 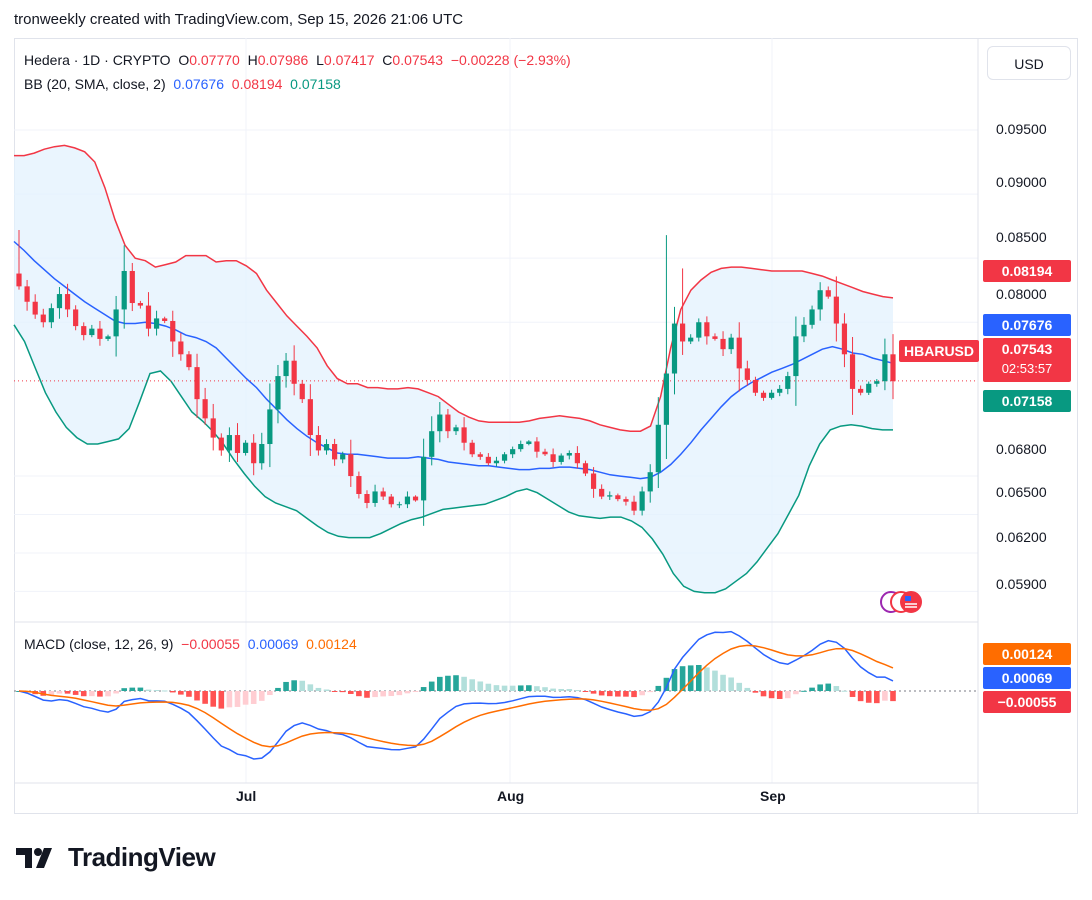 I want to click on last-price: 0.07543, so click(x=1027, y=349).